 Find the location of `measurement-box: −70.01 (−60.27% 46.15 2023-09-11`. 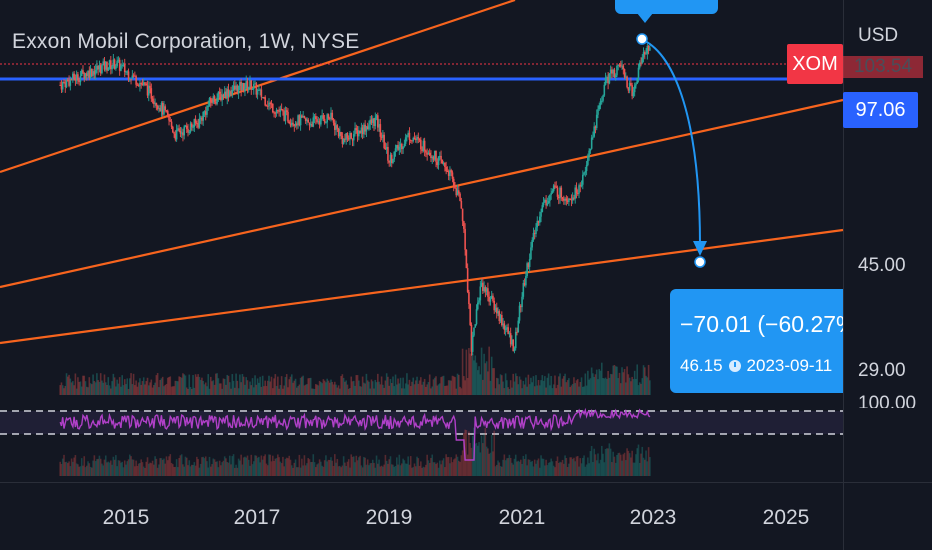

measurement-box: −70.01 (−60.27% 46.15 2023-09-11 is located at coordinates (756, 341).